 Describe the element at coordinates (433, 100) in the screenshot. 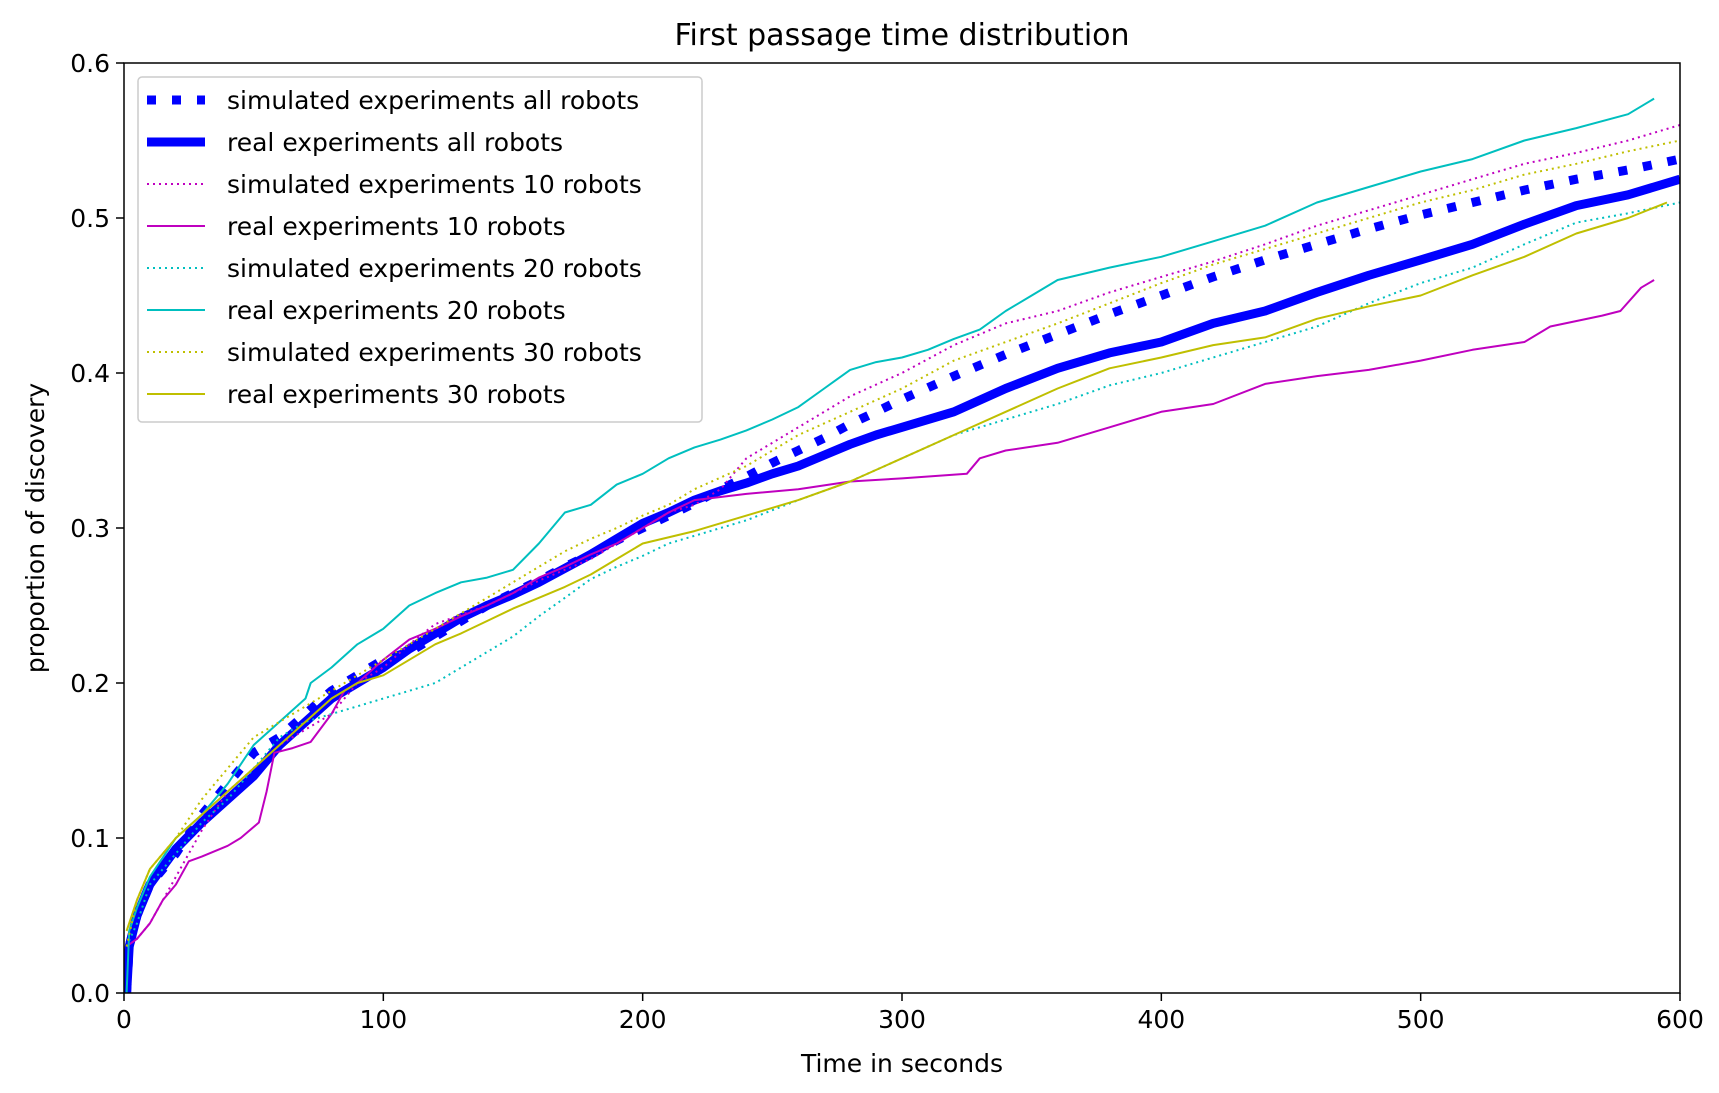

I see `legend-label-1: simulated experiments all robots` at that location.